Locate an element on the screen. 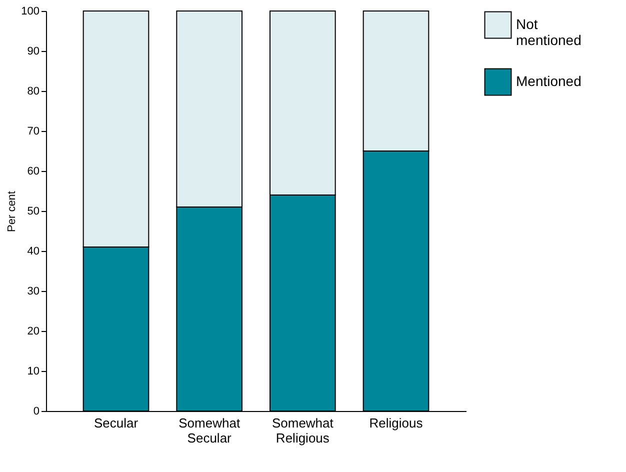  y-tick-label: 30 is located at coordinates (33, 292).